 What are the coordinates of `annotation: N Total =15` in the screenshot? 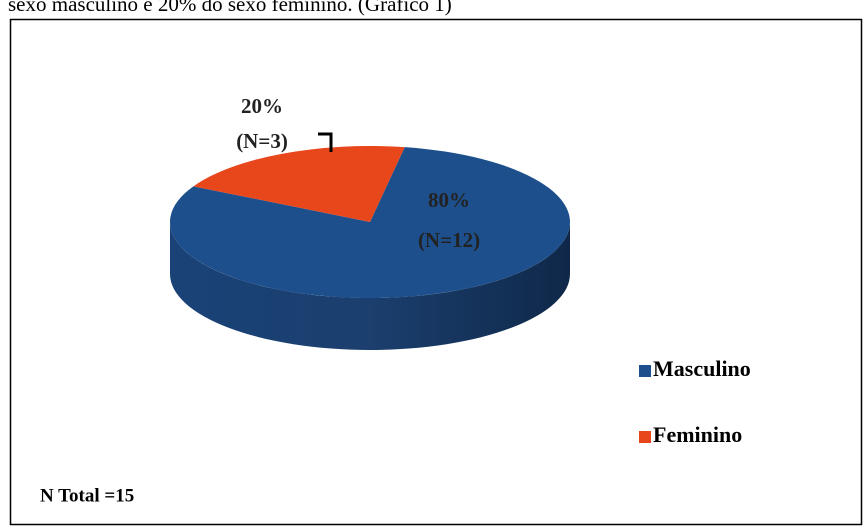 It's located at (87, 495).